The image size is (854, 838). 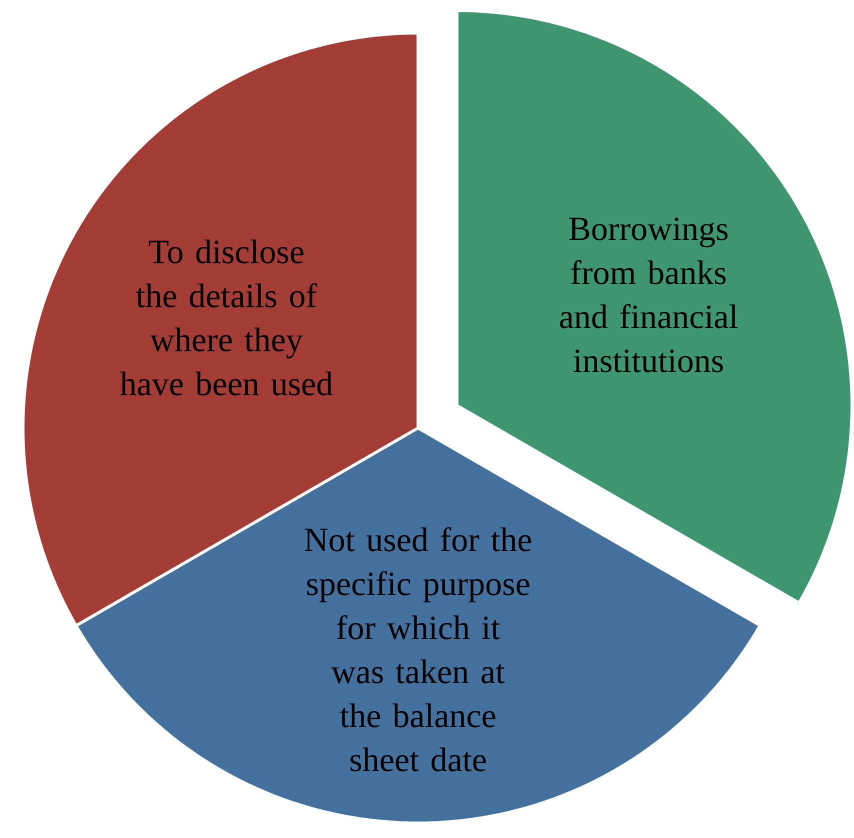 I want to click on slice-label: Not used for the specific purpose for which it was taken at the balance sheet date, so click(x=418, y=649).